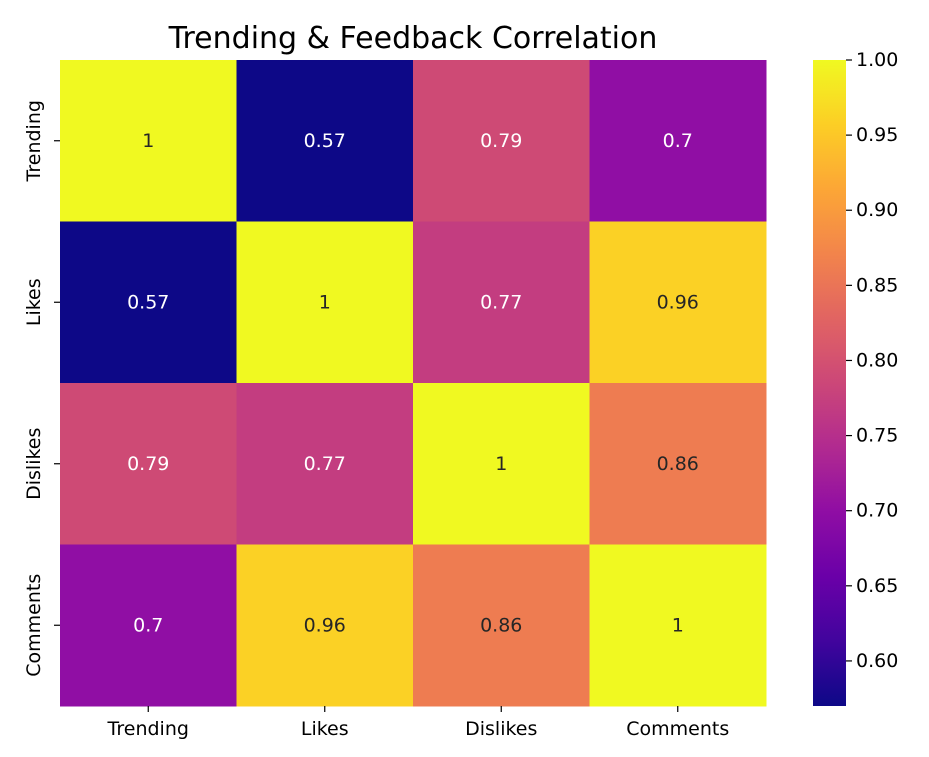 The image size is (929, 757). I want to click on y-tick-label: Dislikes, so click(34, 464).